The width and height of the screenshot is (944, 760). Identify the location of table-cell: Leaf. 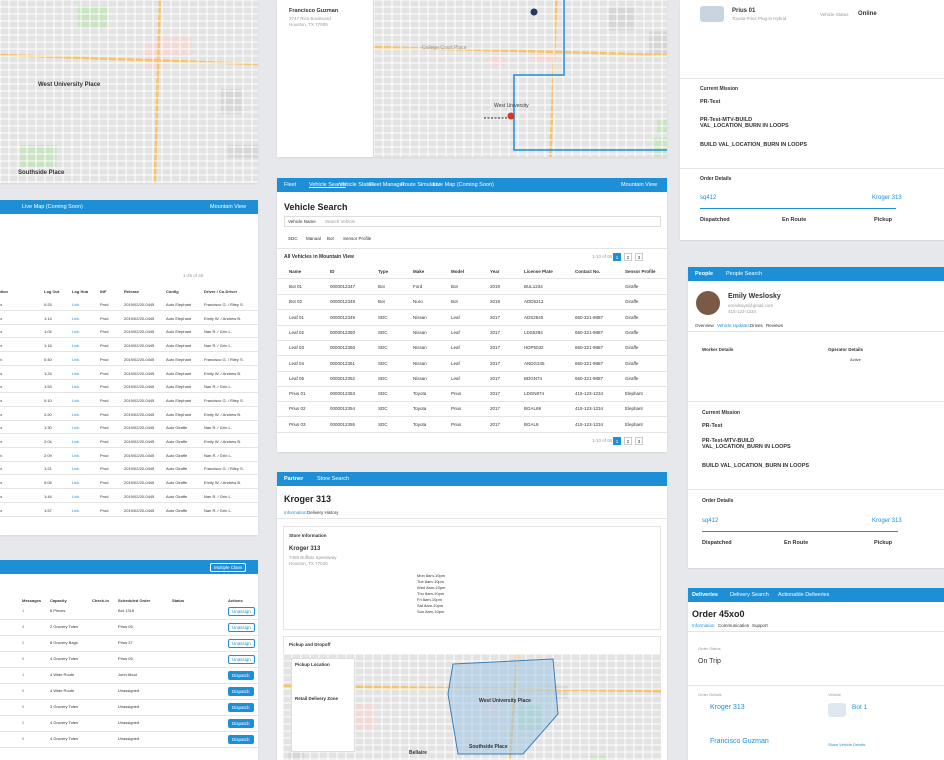
(455, 378).